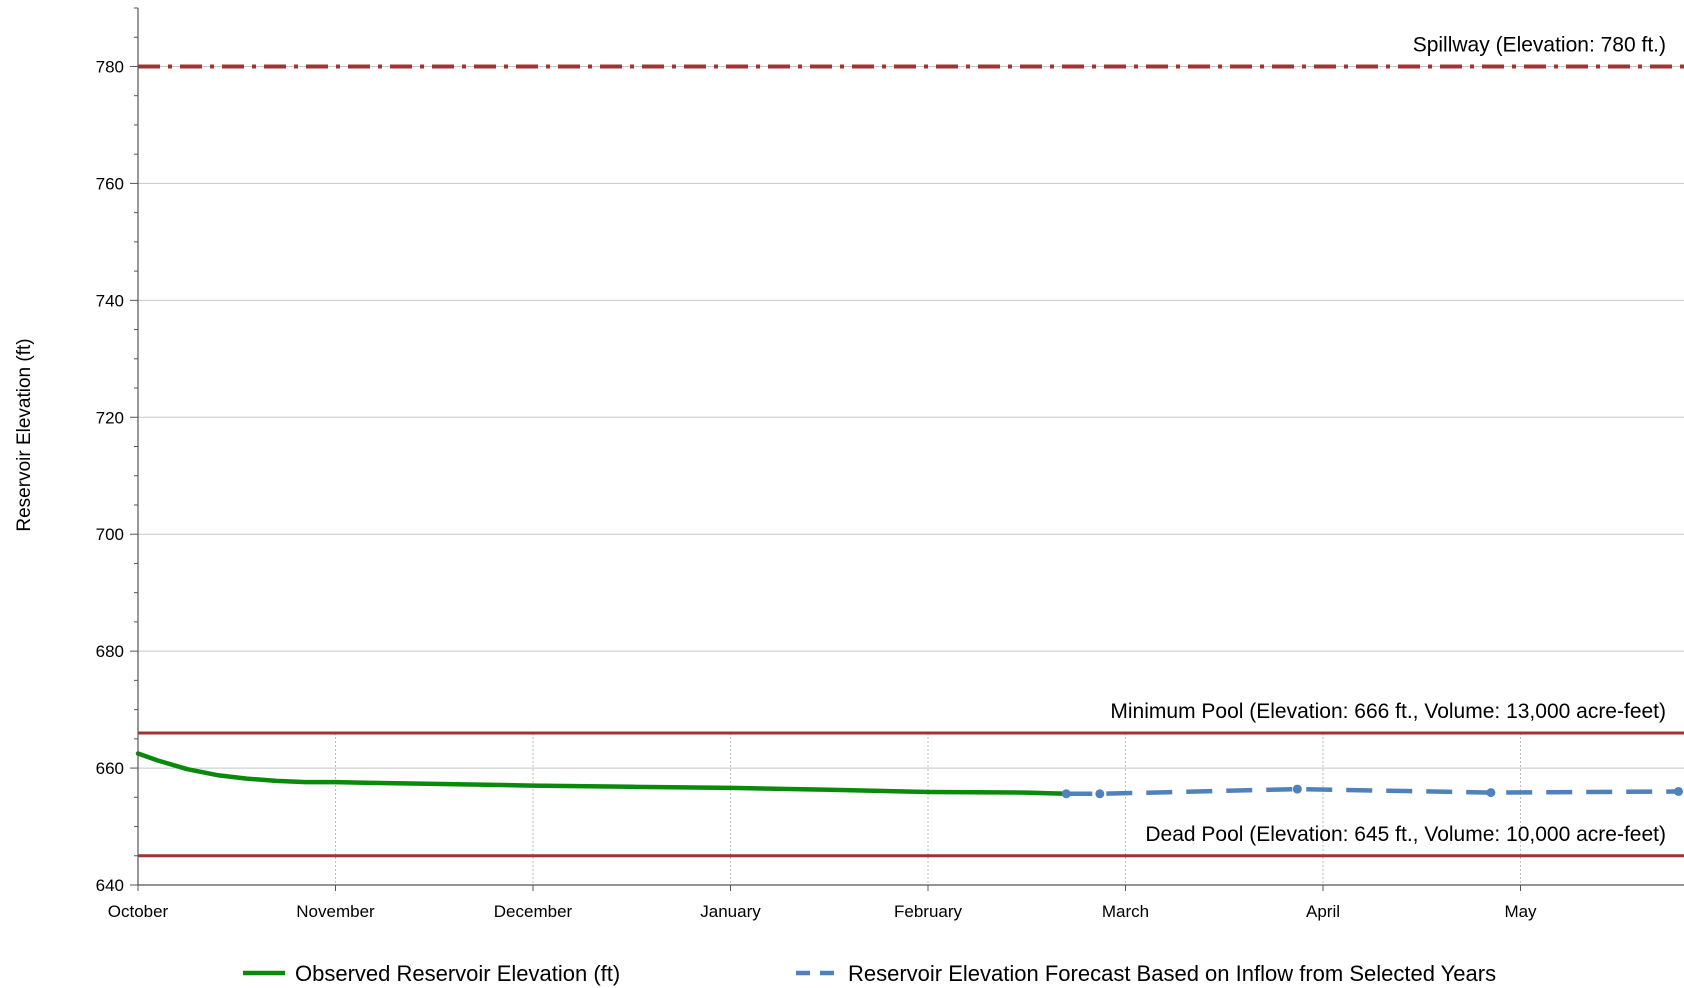  What do you see at coordinates (110, 300) in the screenshot?
I see `y-tick-label: 740` at bounding box center [110, 300].